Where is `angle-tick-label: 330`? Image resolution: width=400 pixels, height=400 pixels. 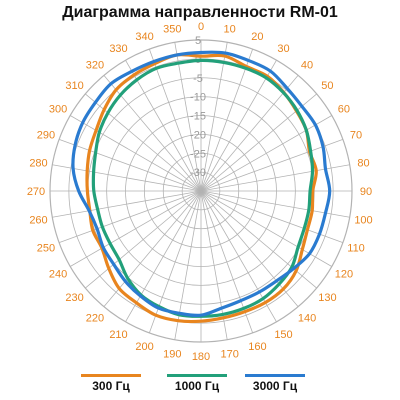
angle-tick-label: 330 is located at coordinates (118, 49).